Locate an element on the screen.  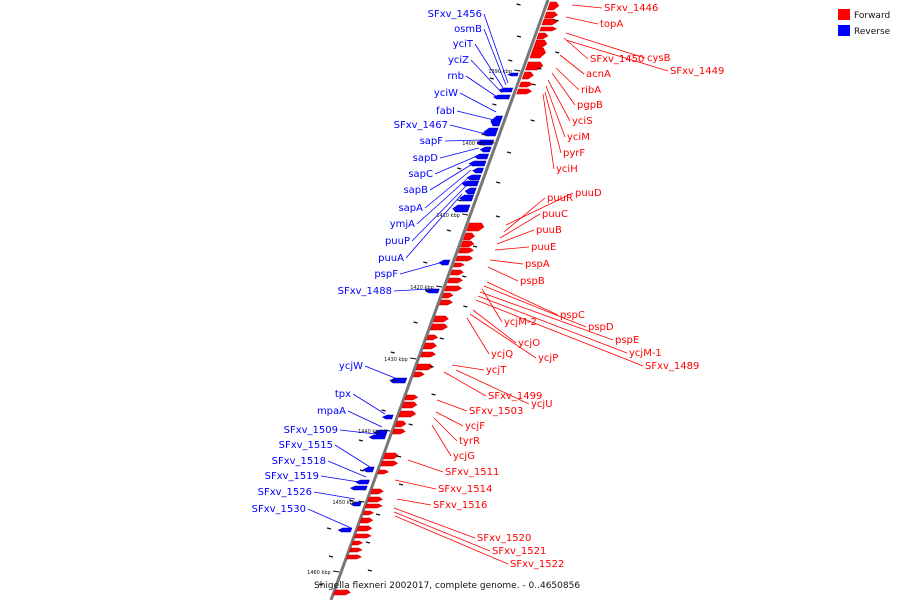
reverse-gene-label: SFxv_1488 is located at coordinates (365, 291).